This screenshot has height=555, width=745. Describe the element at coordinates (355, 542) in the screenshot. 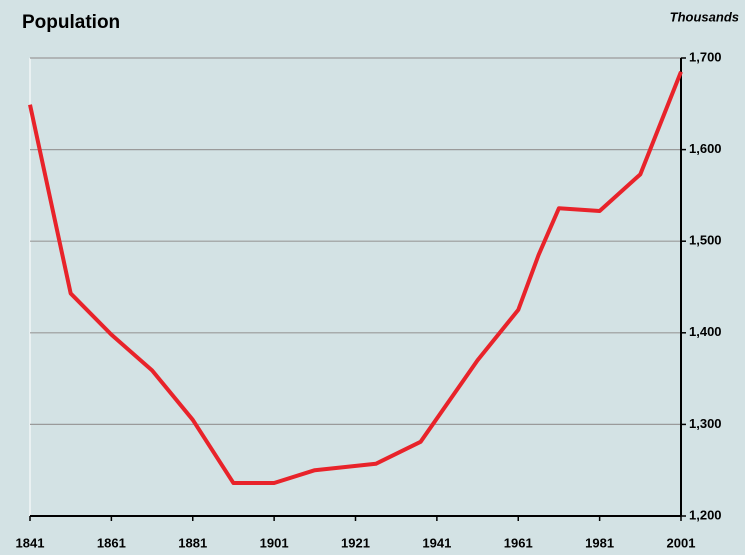

I see `x-tick-label: 1921` at that location.